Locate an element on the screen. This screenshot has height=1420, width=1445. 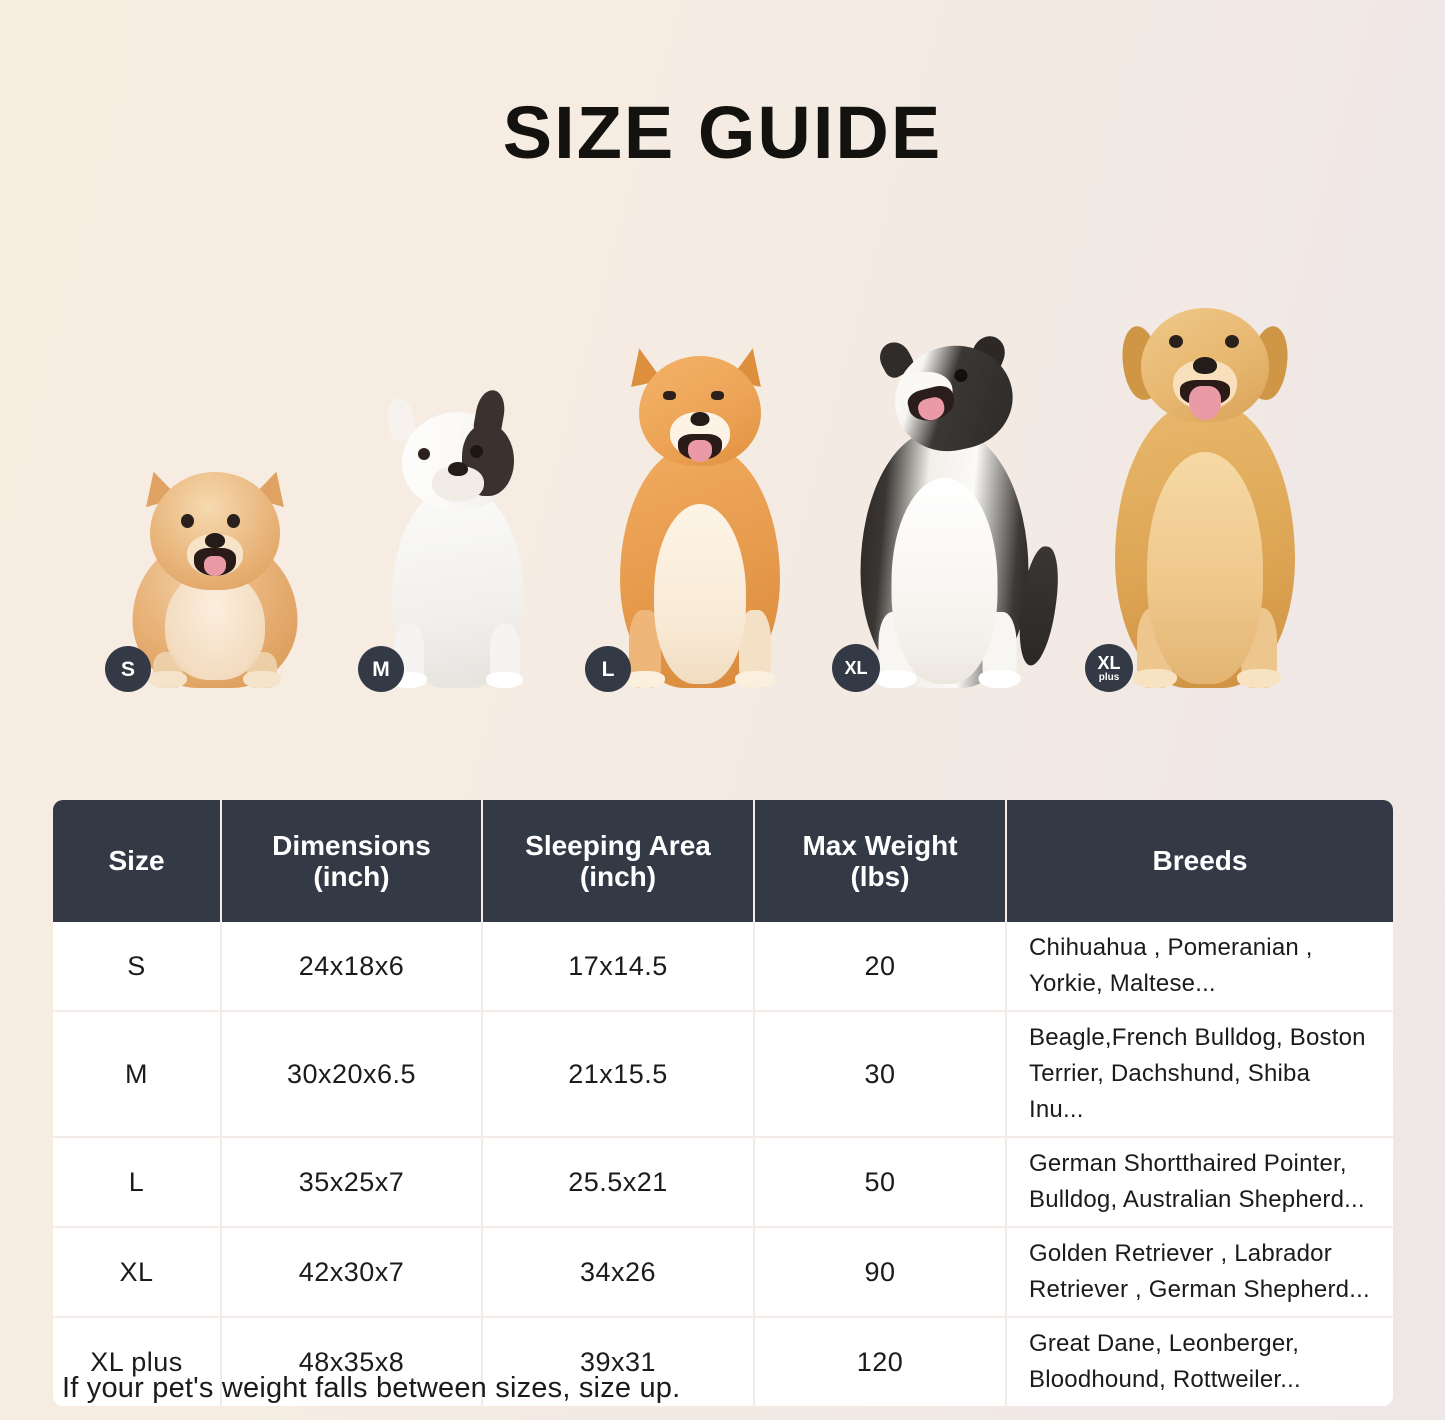
cell-dimensions: 35x25x7 is located at coordinates (352, 1183).